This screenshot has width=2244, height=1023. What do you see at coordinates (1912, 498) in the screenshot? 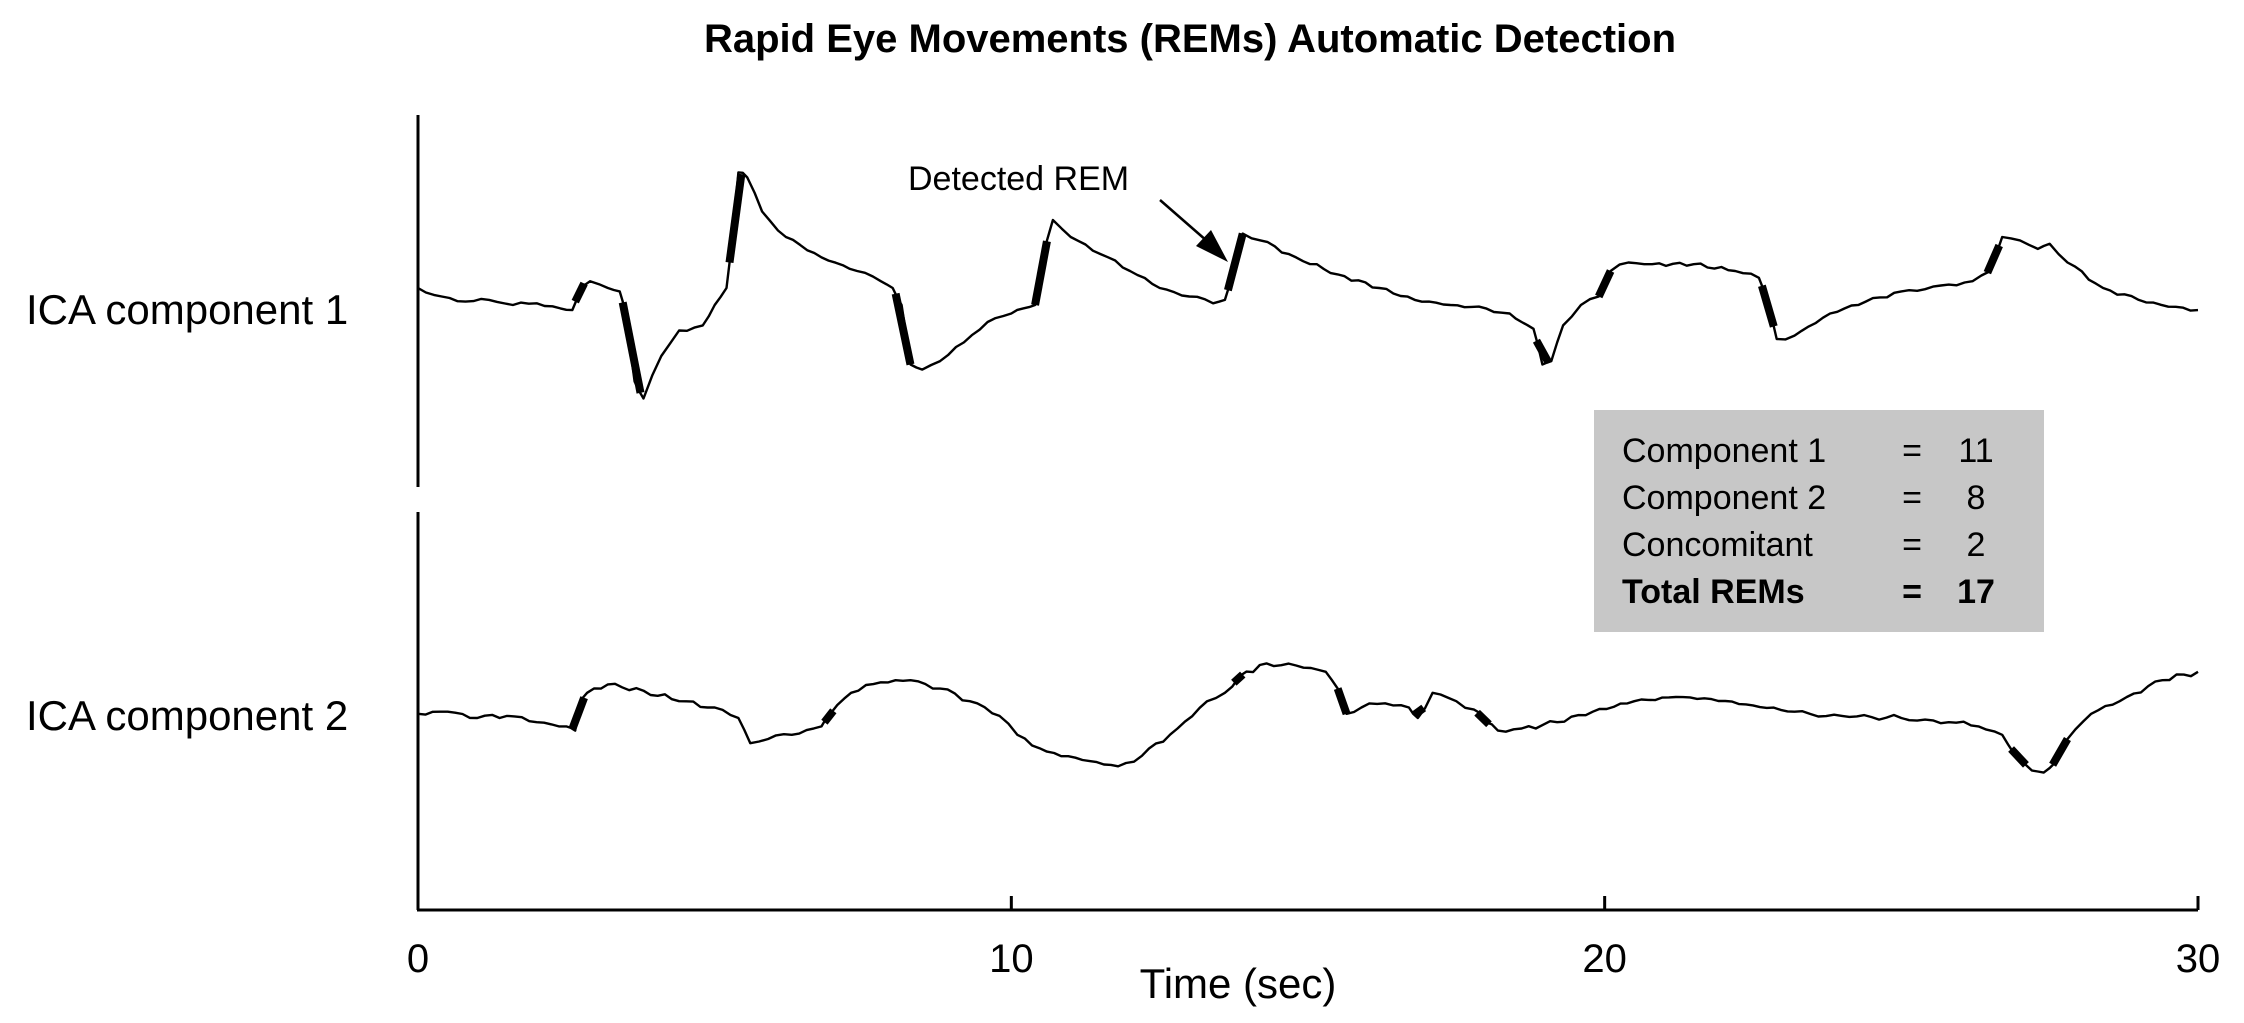
I see `summary-eq-2: =` at bounding box center [1912, 498].